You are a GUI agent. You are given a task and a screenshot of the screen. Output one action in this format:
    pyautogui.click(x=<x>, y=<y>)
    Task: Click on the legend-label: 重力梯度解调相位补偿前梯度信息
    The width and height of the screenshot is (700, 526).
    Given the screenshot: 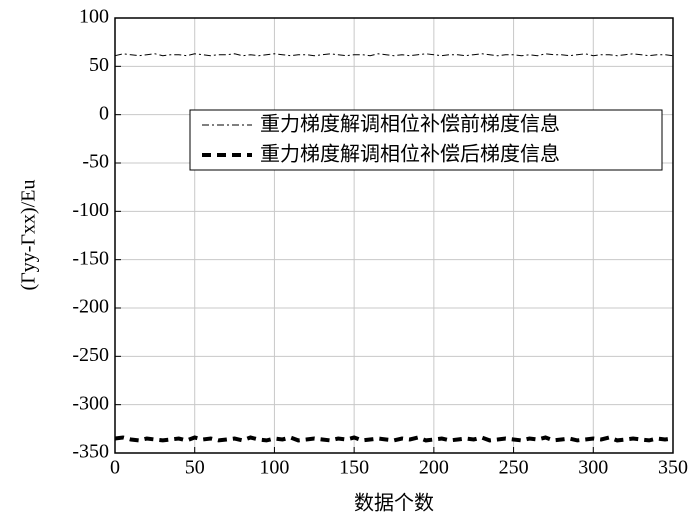 What is the action you would take?
    pyautogui.click(x=410, y=124)
    